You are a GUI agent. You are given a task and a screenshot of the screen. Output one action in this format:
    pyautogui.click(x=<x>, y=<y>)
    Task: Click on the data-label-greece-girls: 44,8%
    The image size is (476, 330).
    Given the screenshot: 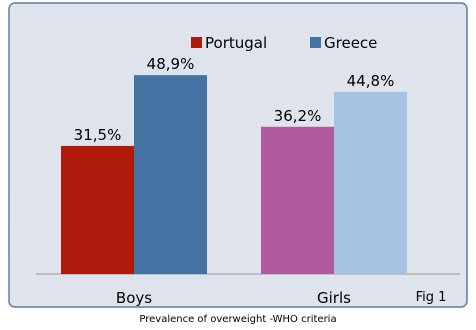 What is the action you would take?
    pyautogui.click(x=371, y=81)
    